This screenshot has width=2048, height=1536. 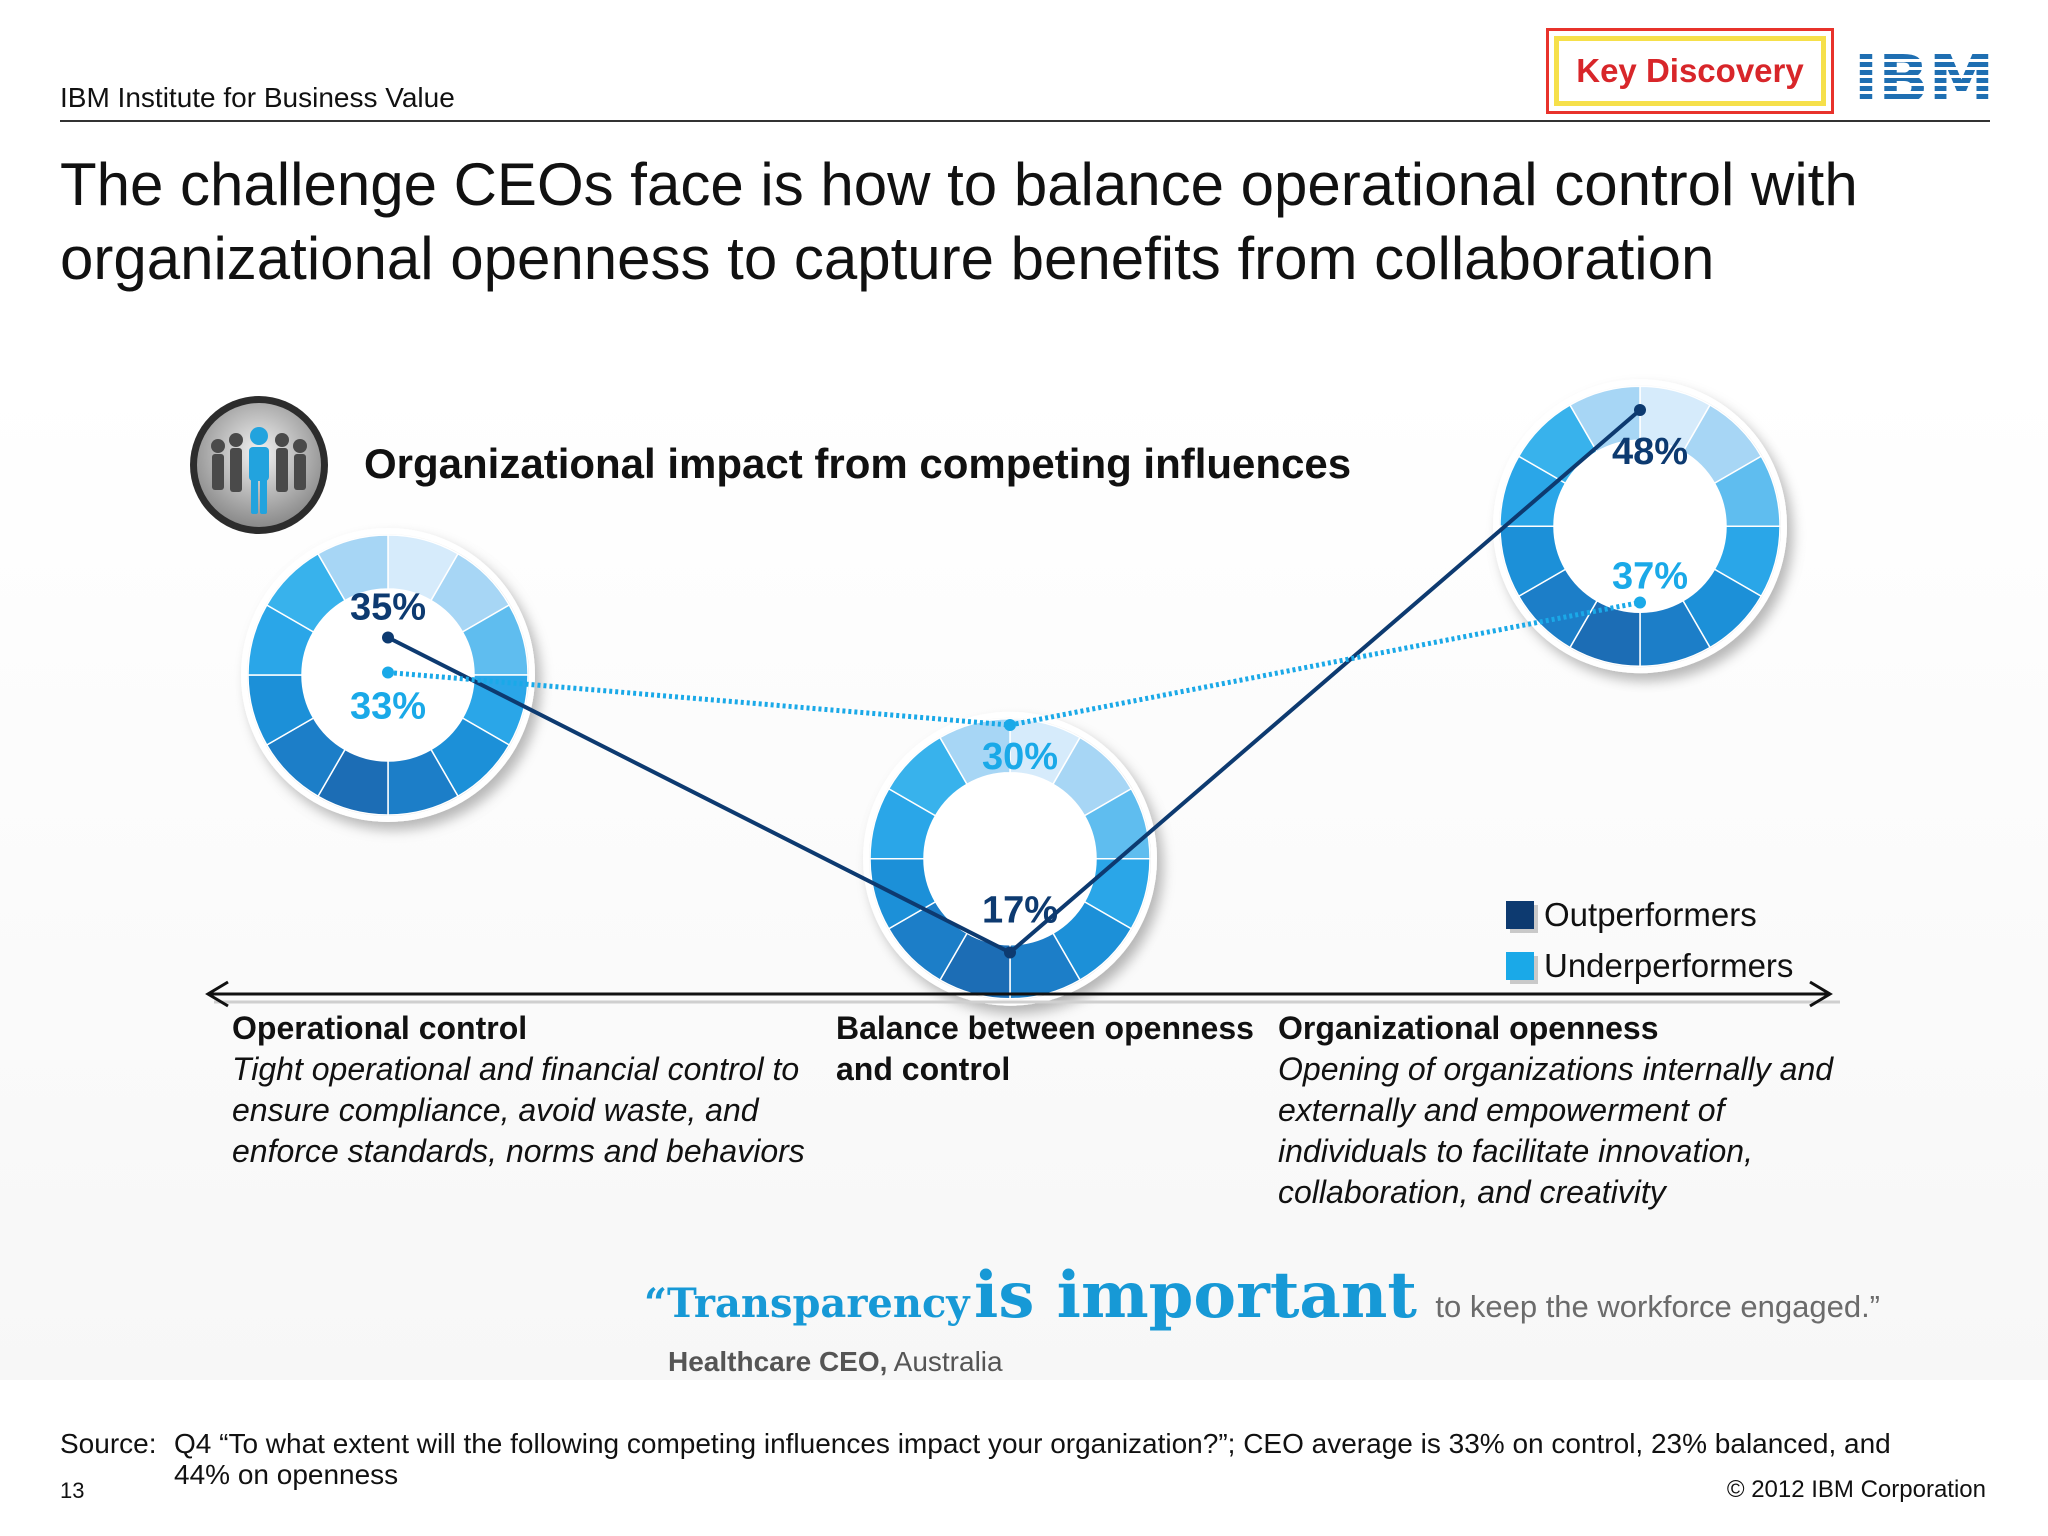 What do you see at coordinates (380, 1028) in the screenshot?
I see `axis-heading-left: Operational control` at bounding box center [380, 1028].